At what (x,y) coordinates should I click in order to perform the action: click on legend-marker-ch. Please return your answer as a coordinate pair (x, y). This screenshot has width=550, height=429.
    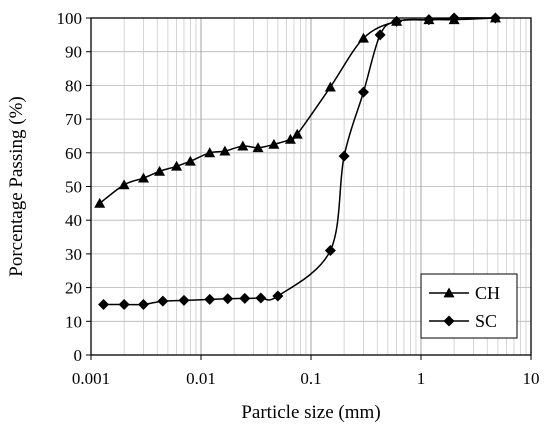
    Looking at the image, I should click on (449, 292).